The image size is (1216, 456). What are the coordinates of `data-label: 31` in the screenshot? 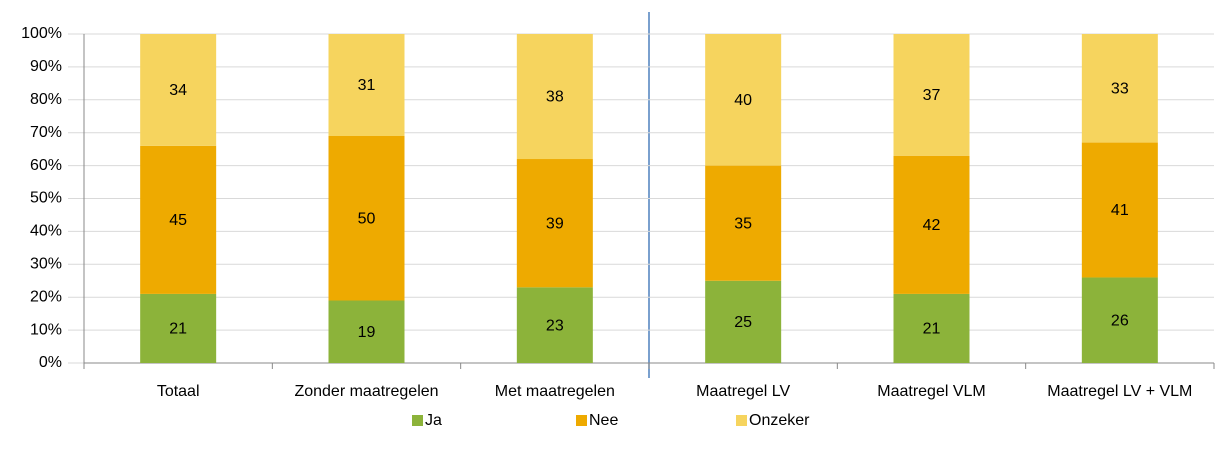 It's located at (367, 85).